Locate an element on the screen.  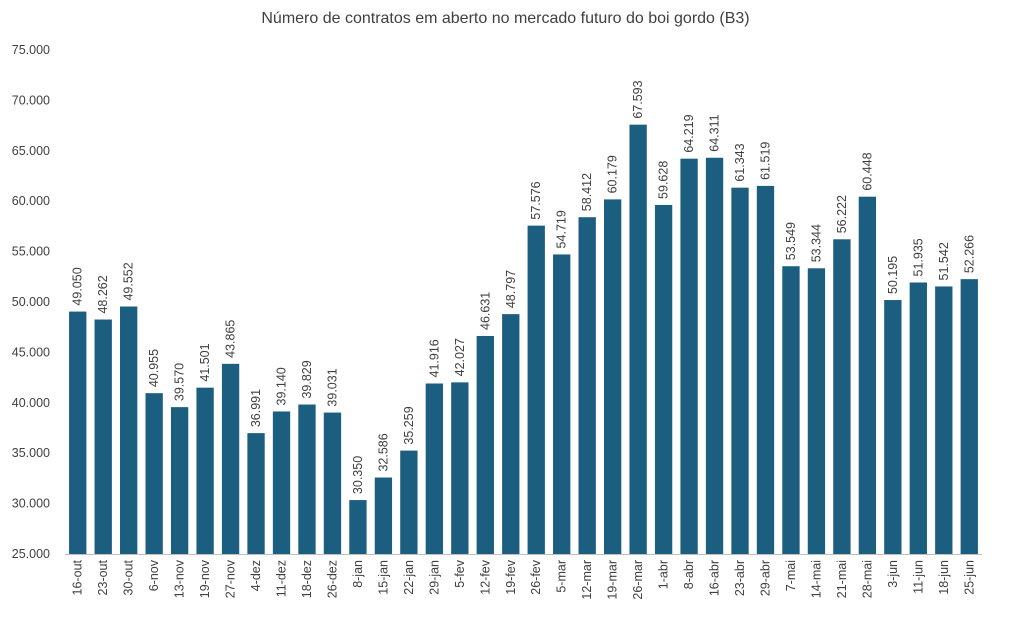
data-label: 58.412 is located at coordinates (587, 192).